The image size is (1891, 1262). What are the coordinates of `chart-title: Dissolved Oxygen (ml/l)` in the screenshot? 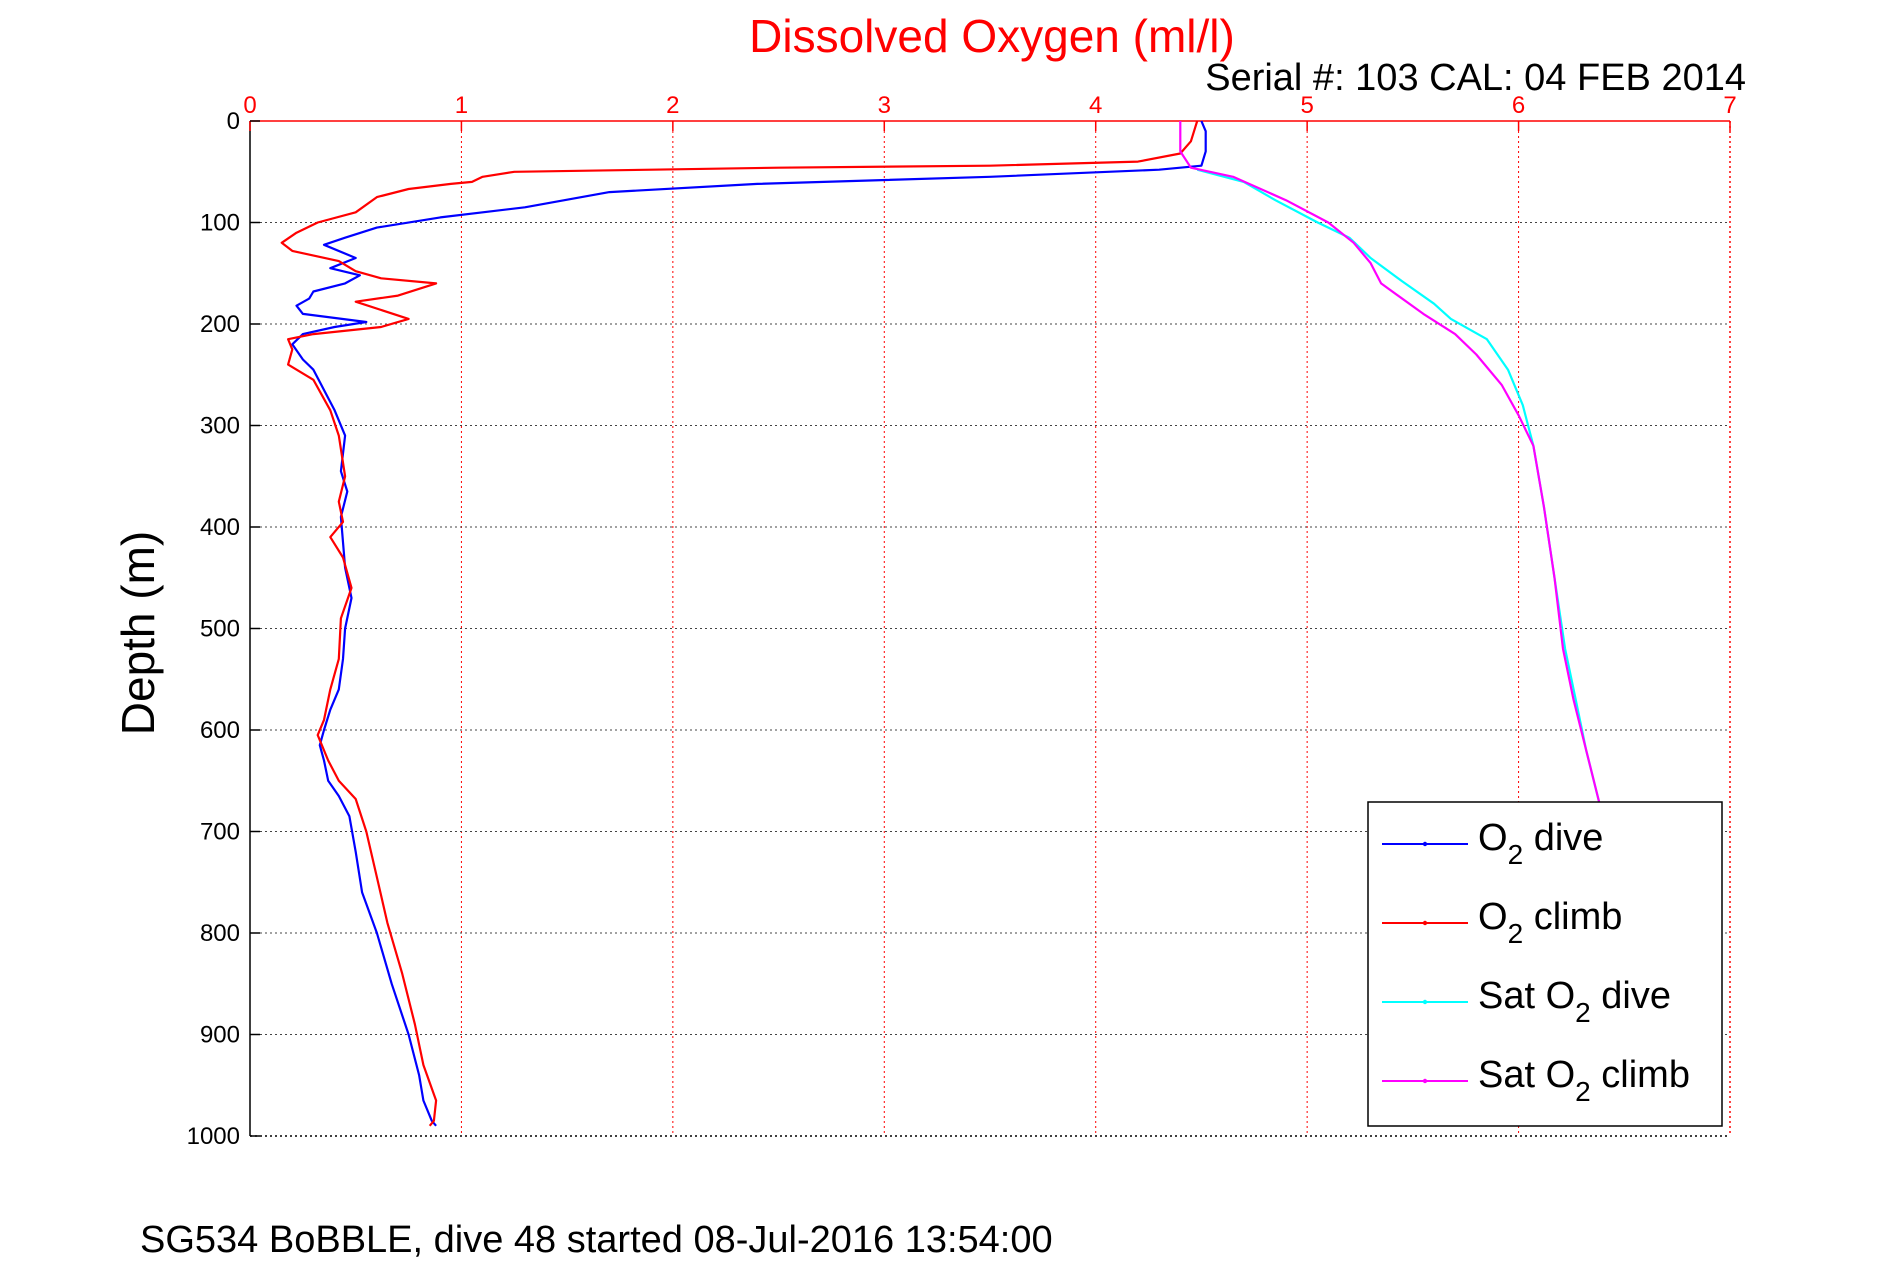 It's located at (992, 36).